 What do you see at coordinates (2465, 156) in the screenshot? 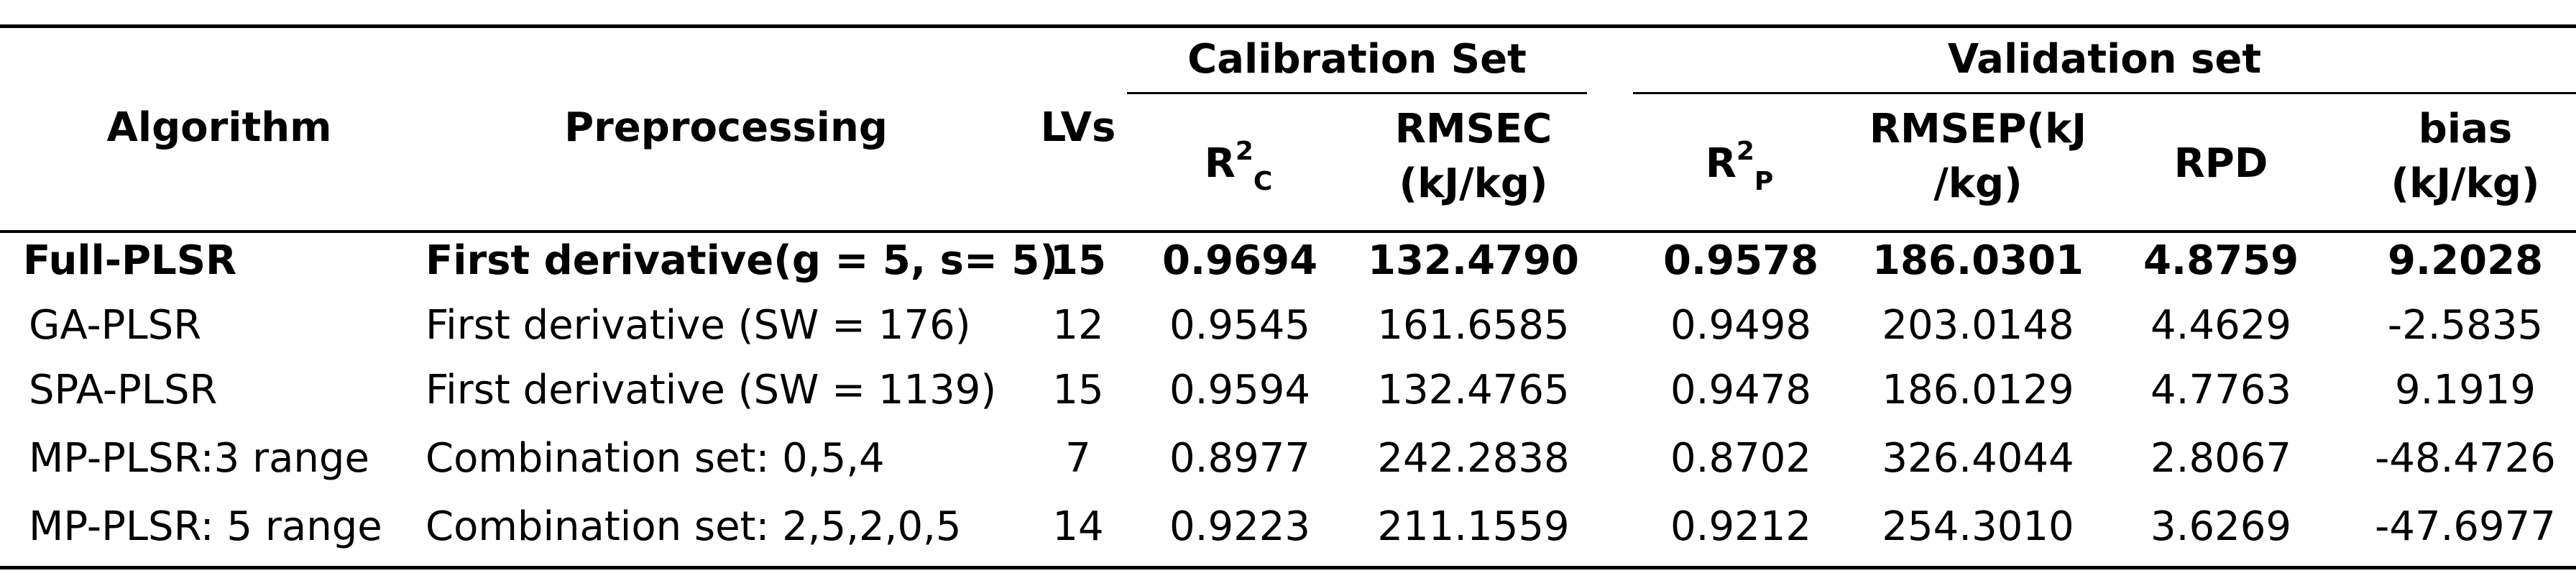
I see `header-bias: bias (kJ/kg)` at bounding box center [2465, 156].